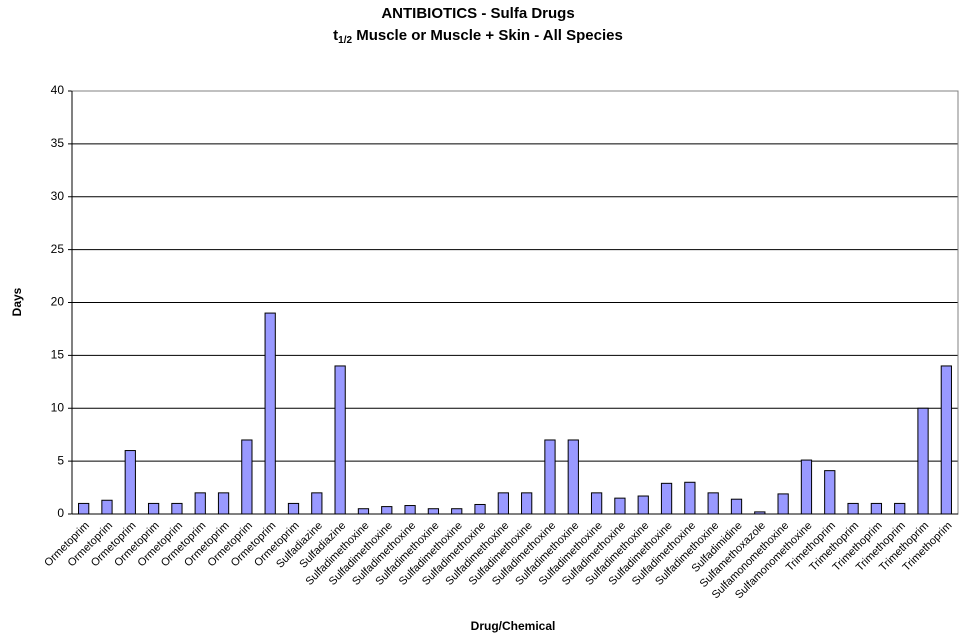  What do you see at coordinates (58, 196) in the screenshot?
I see `y-tick-label: 30` at bounding box center [58, 196].